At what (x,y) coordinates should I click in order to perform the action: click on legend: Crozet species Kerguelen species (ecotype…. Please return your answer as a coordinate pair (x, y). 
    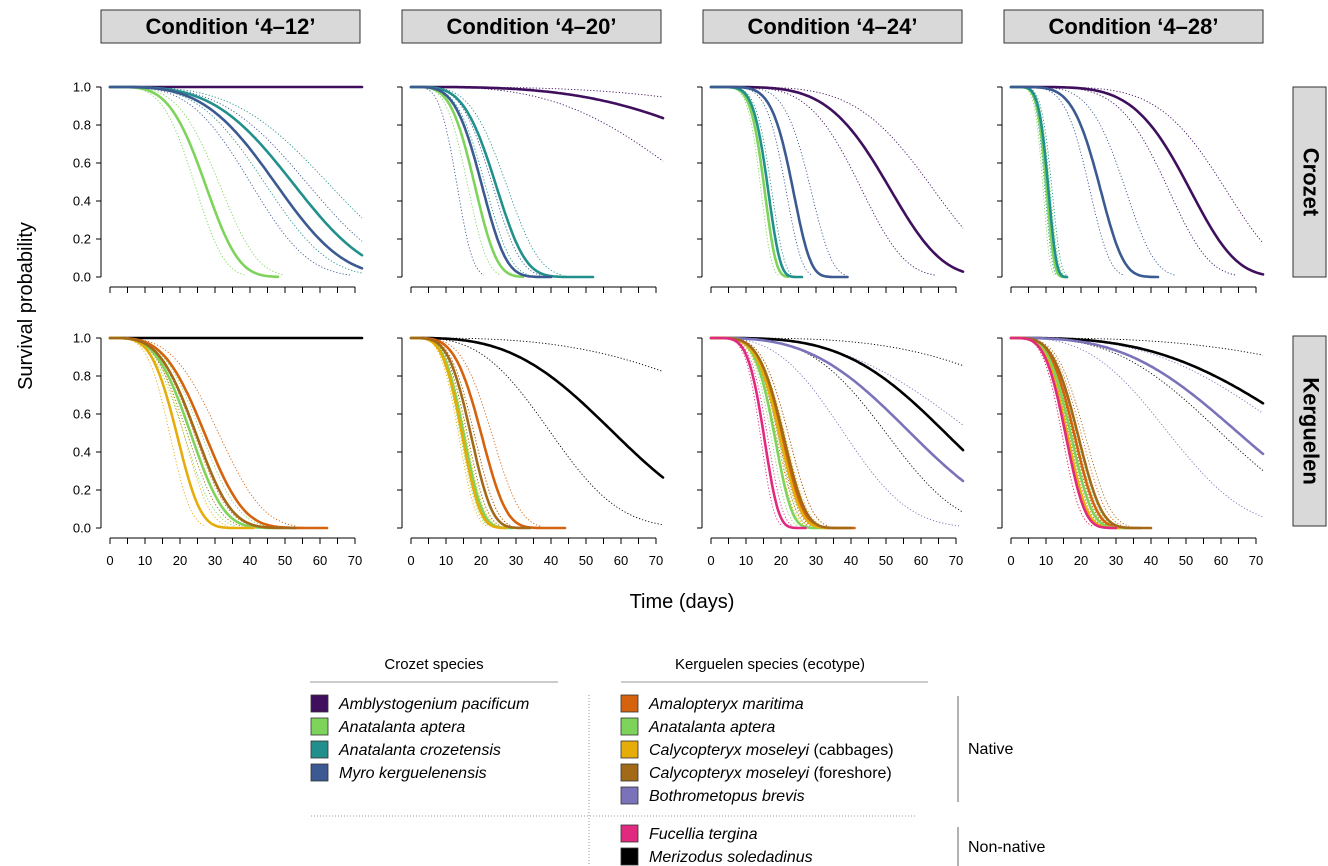
    Looking at the image, I should click on (677, 761).